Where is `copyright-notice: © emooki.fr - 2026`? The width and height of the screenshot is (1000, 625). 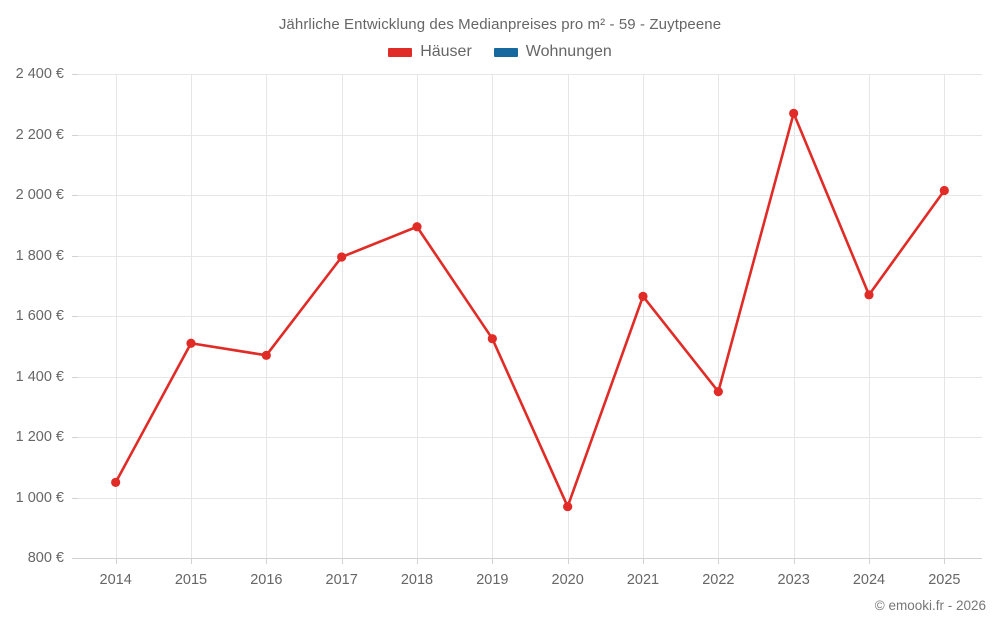 copyright-notice: © emooki.fr - 2026 is located at coordinates (930, 605).